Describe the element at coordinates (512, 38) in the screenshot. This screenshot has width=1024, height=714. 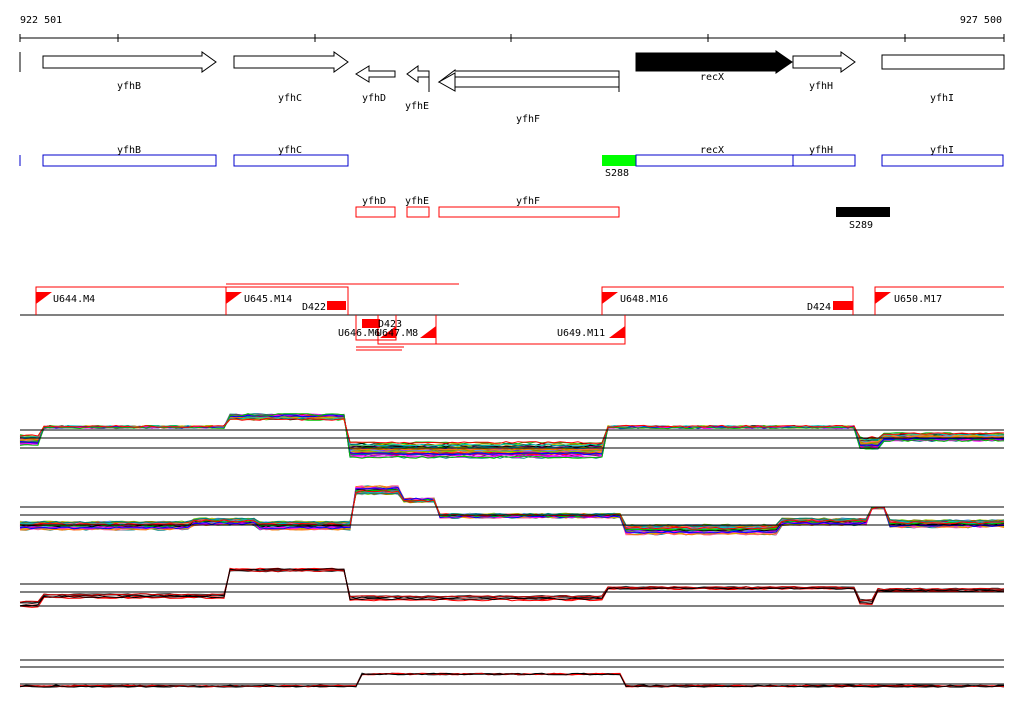
I see `ruler-ticks` at that location.